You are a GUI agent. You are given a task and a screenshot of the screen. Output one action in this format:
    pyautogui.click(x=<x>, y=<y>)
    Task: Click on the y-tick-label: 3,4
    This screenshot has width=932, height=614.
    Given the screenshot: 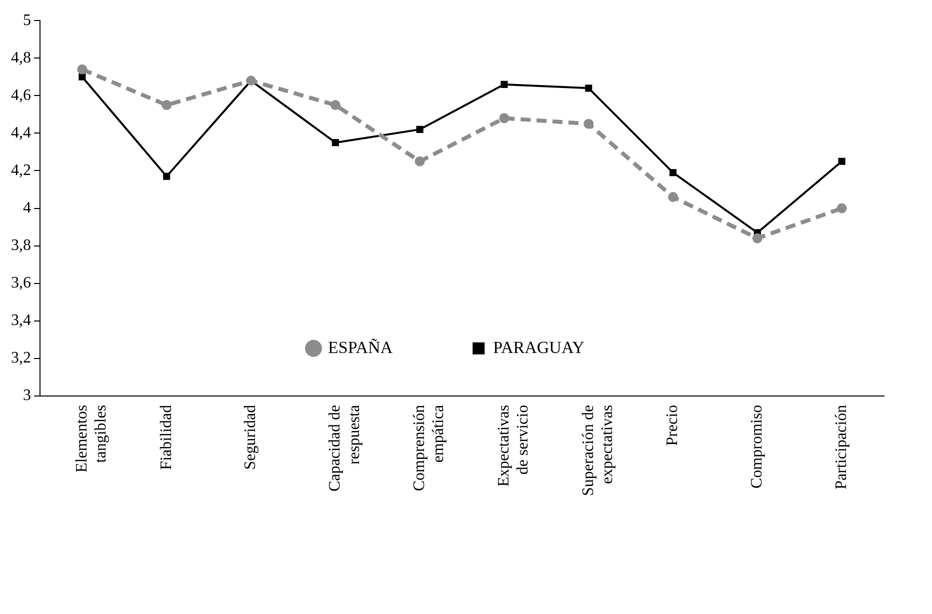 What is the action you would take?
    pyautogui.click(x=21, y=321)
    